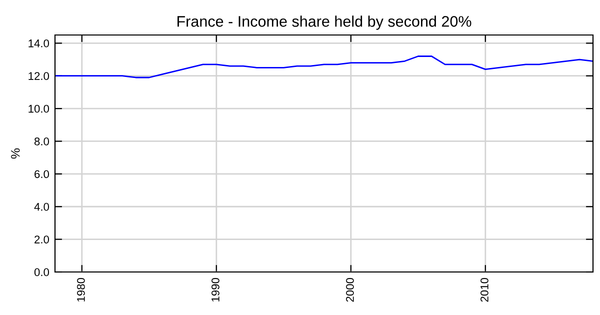 The width and height of the screenshot is (600, 315). What do you see at coordinates (325, 23) in the screenshot?
I see `chart-title: France - Income share held by second 20%` at bounding box center [325, 23].